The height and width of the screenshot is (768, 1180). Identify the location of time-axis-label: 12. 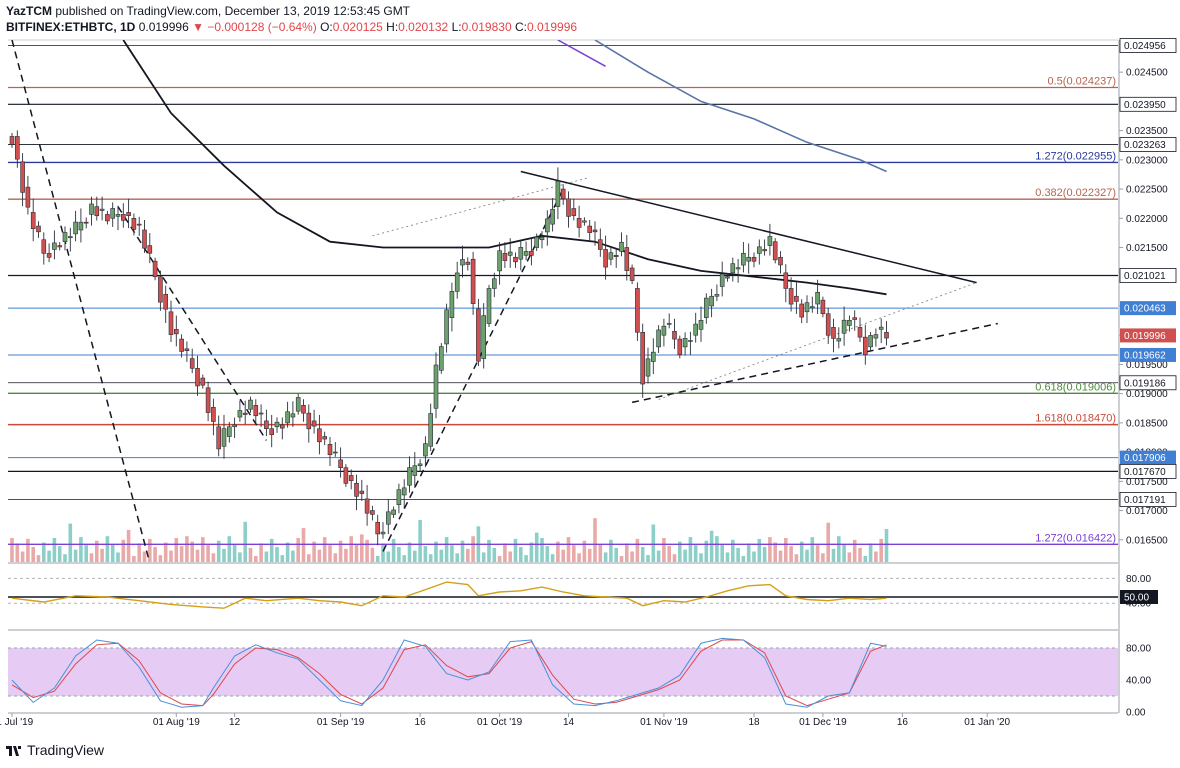
(235, 722).